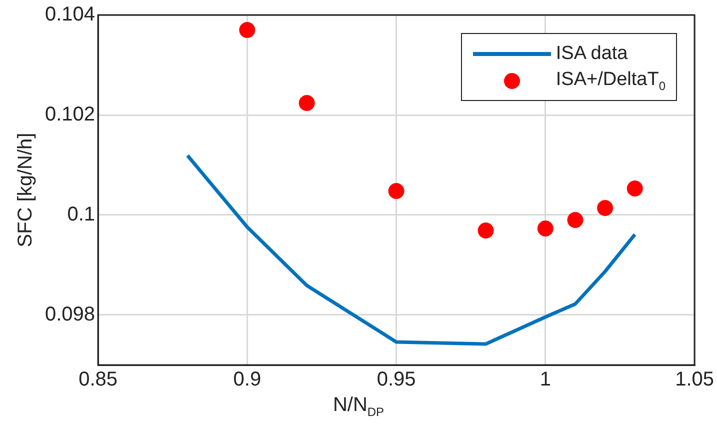 This screenshot has height=433, width=717. I want to click on x-tick-label: 1, so click(545, 379).